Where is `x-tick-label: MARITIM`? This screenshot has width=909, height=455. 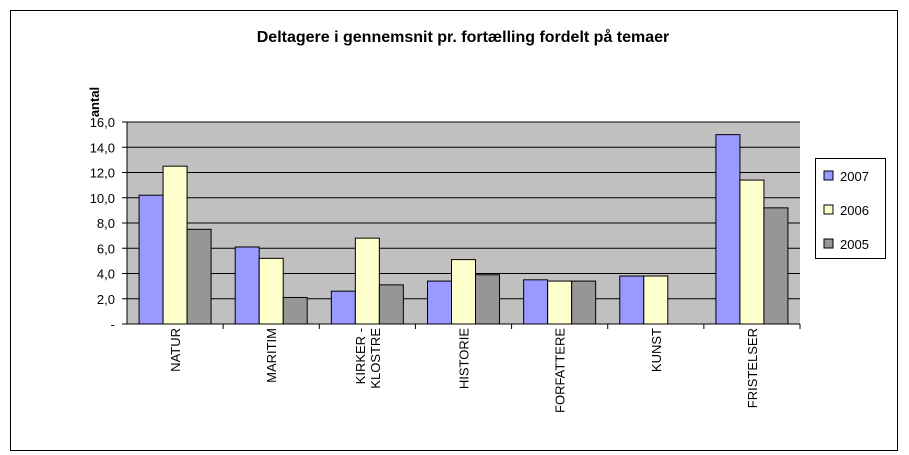 x-tick-label: MARITIM is located at coordinates (271, 355).